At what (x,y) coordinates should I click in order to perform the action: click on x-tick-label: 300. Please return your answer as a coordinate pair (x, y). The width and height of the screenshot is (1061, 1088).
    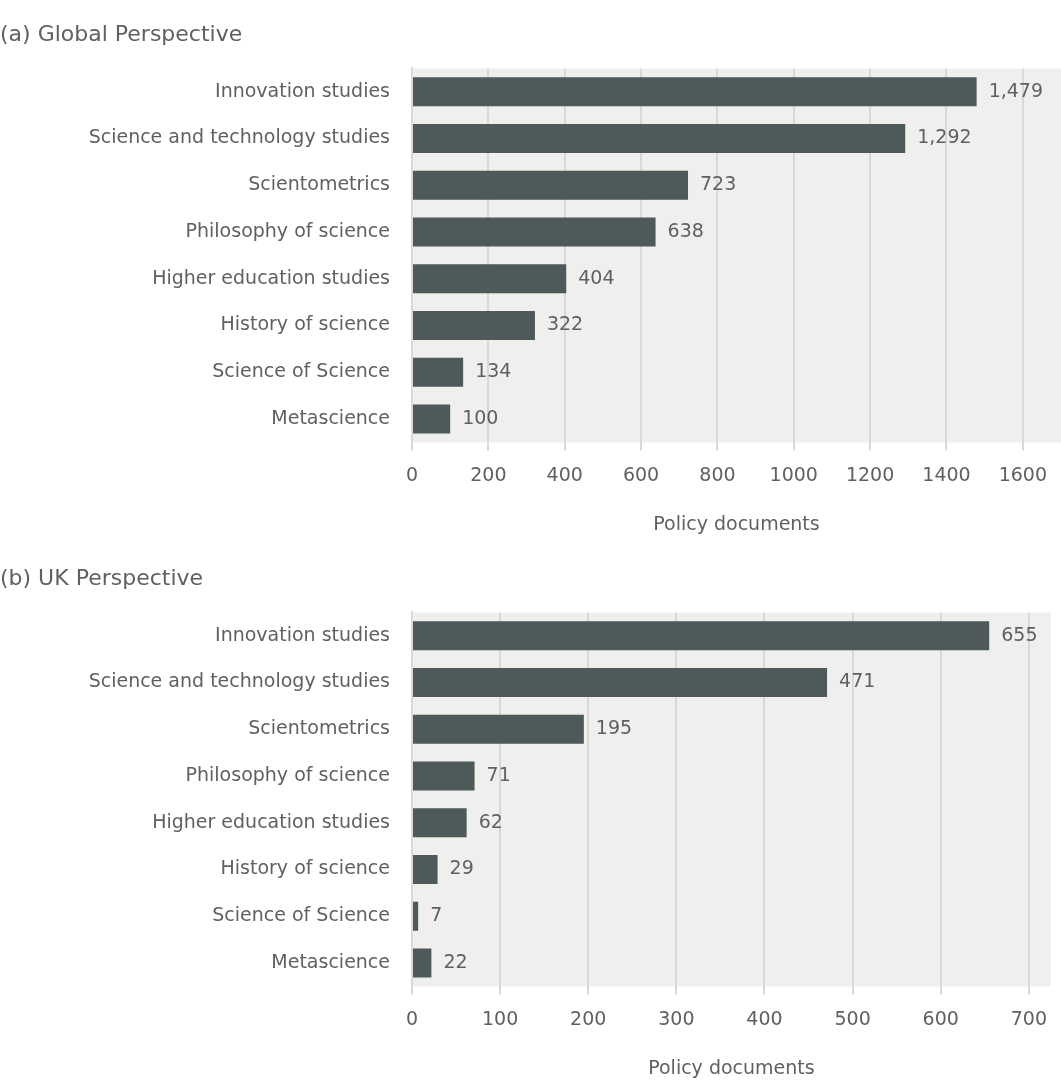
    Looking at the image, I should click on (676, 1017).